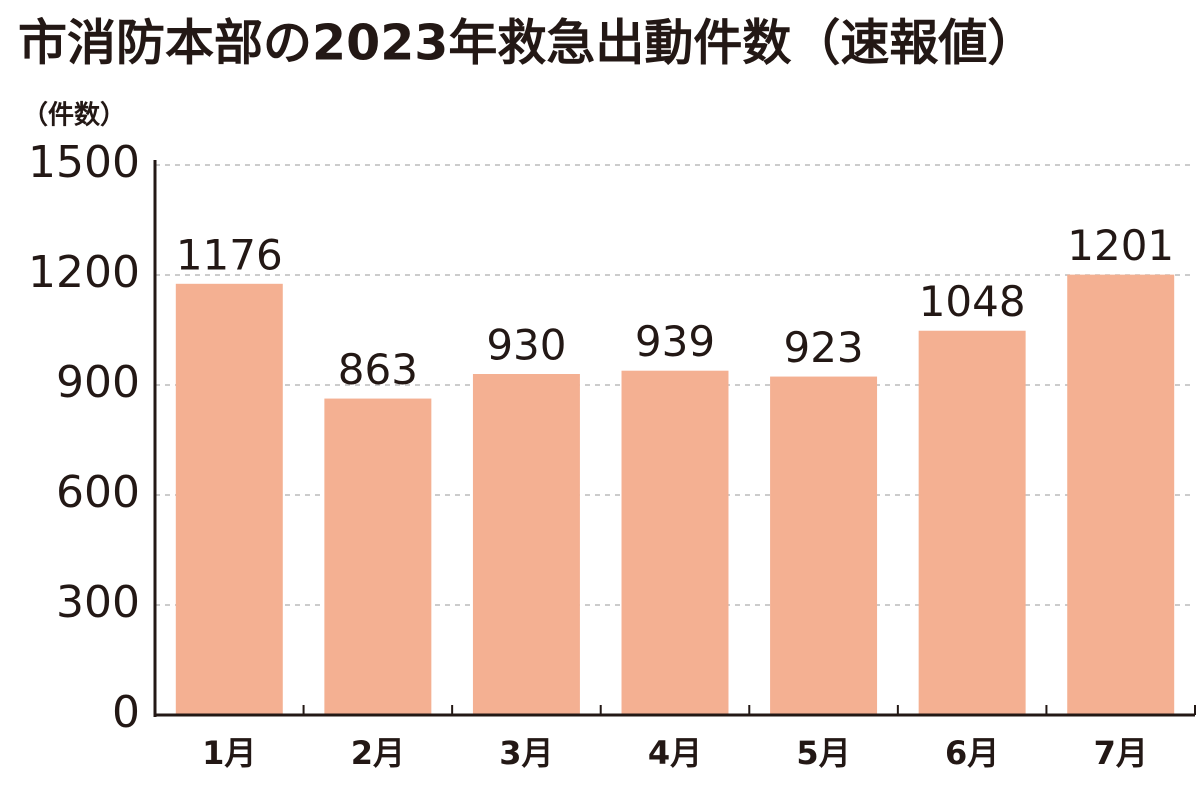  What do you see at coordinates (972, 301) in the screenshot?
I see `value-label: 1048` at bounding box center [972, 301].